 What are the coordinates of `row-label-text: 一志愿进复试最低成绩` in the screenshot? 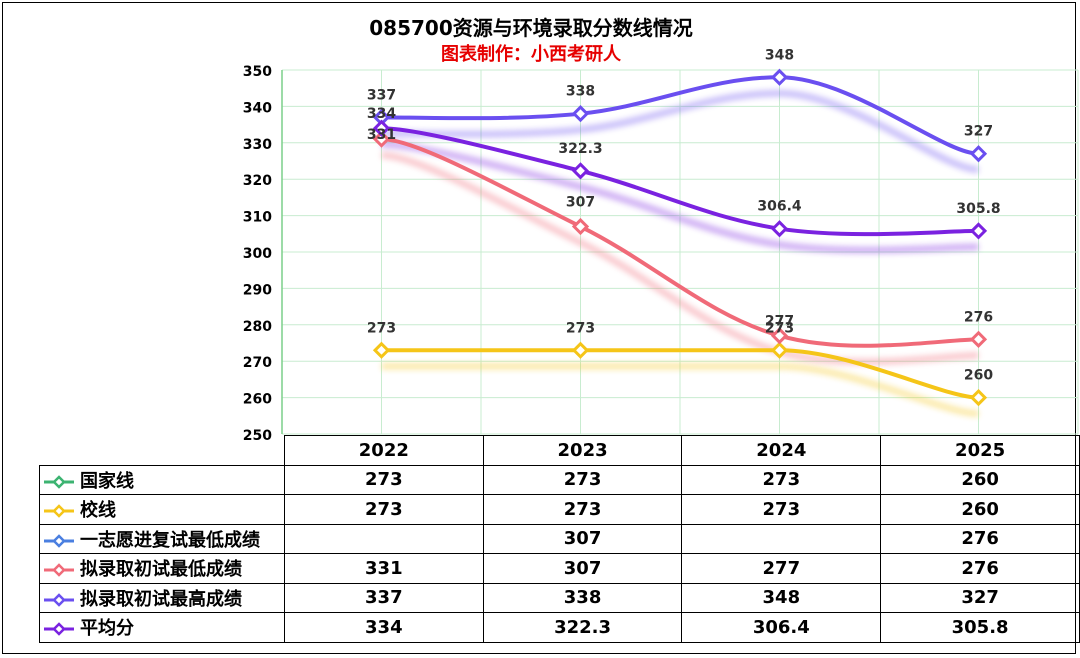 It's located at (170, 540).